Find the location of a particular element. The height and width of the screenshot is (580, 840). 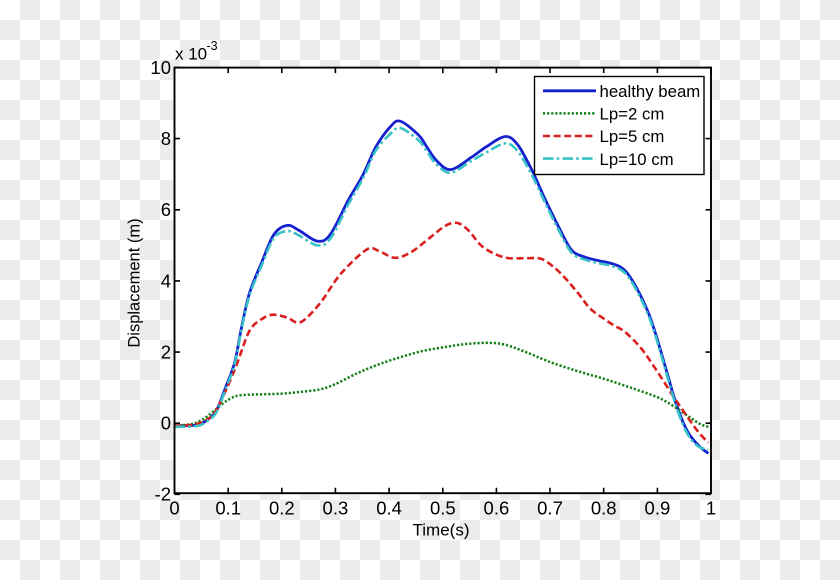

svg-text: 0.2 is located at coordinates (282, 508).